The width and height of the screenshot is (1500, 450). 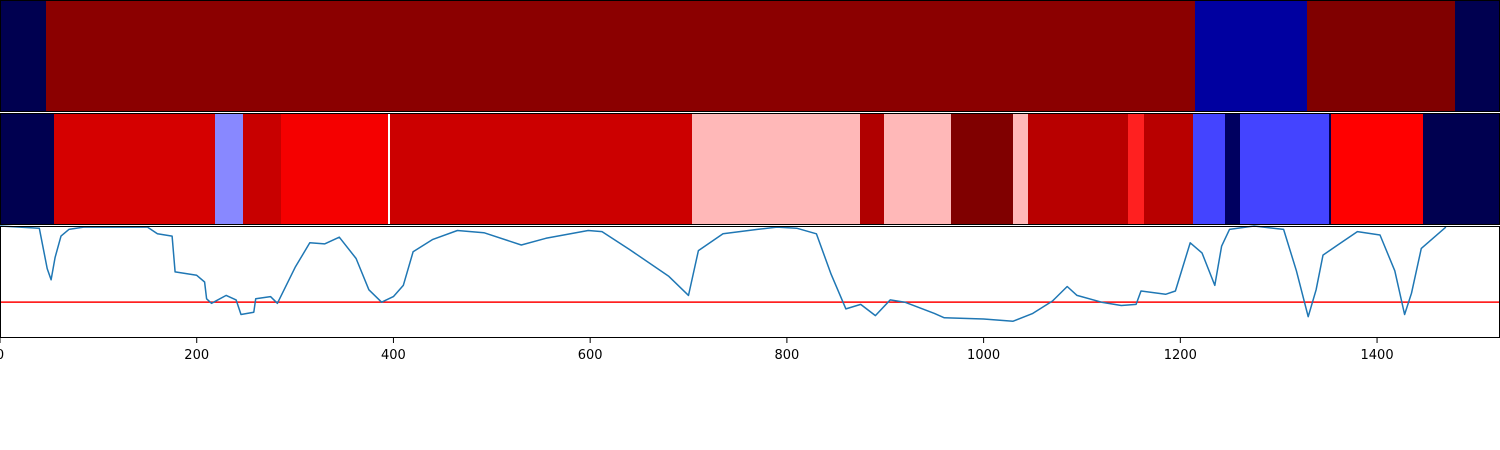 What do you see at coordinates (196, 355) in the screenshot?
I see `x-tick-label: 200` at bounding box center [196, 355].